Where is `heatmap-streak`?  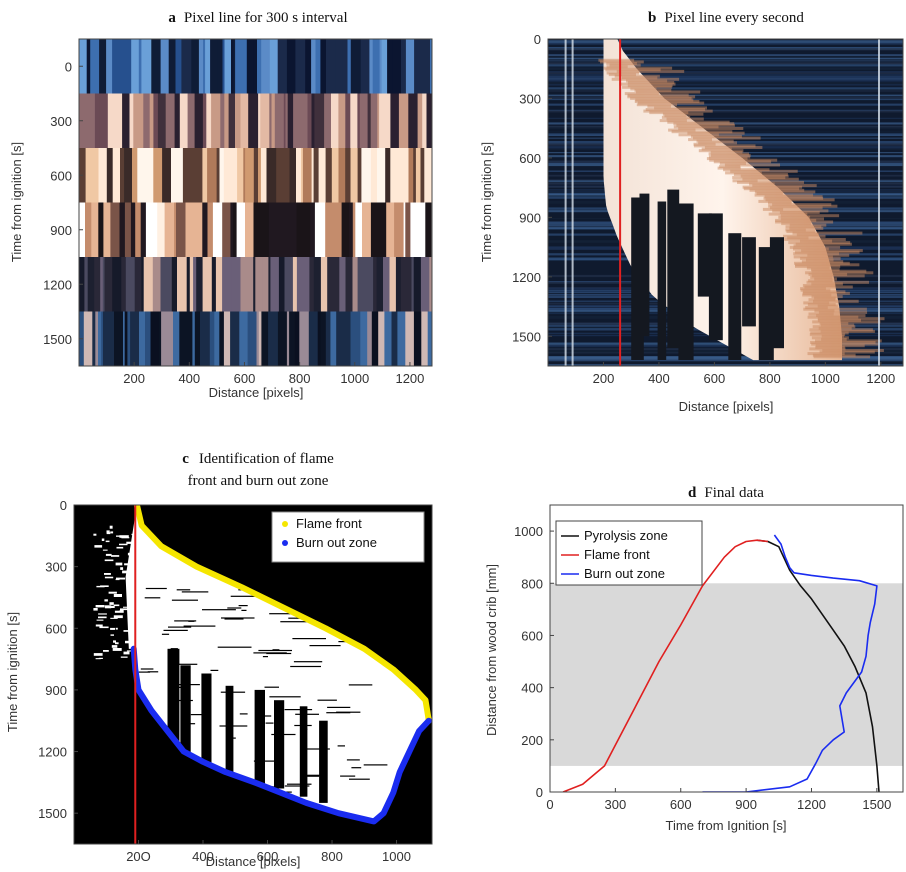
heatmap-streak is located at coordinates (725, 97).